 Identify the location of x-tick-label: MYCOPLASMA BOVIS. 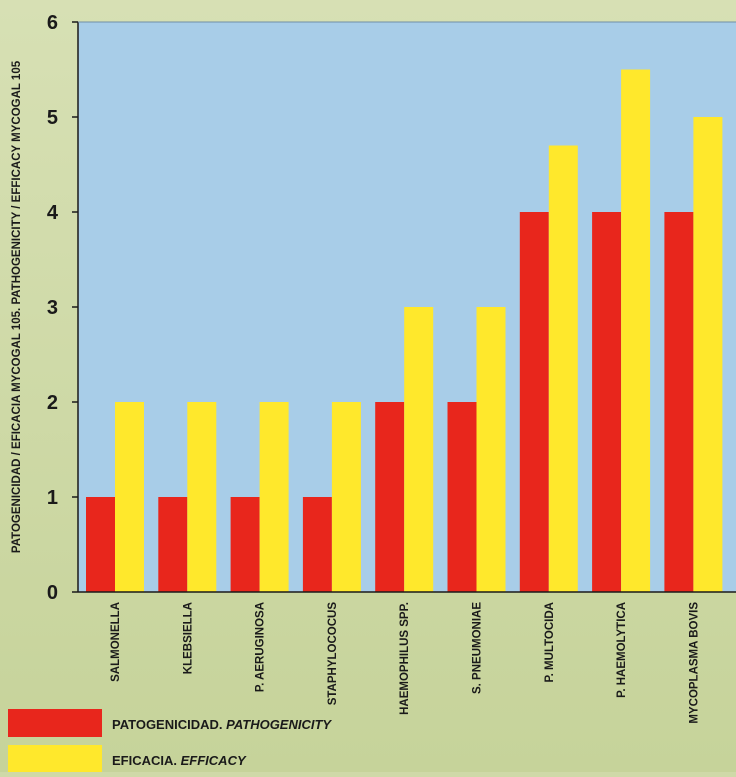
(694, 663).